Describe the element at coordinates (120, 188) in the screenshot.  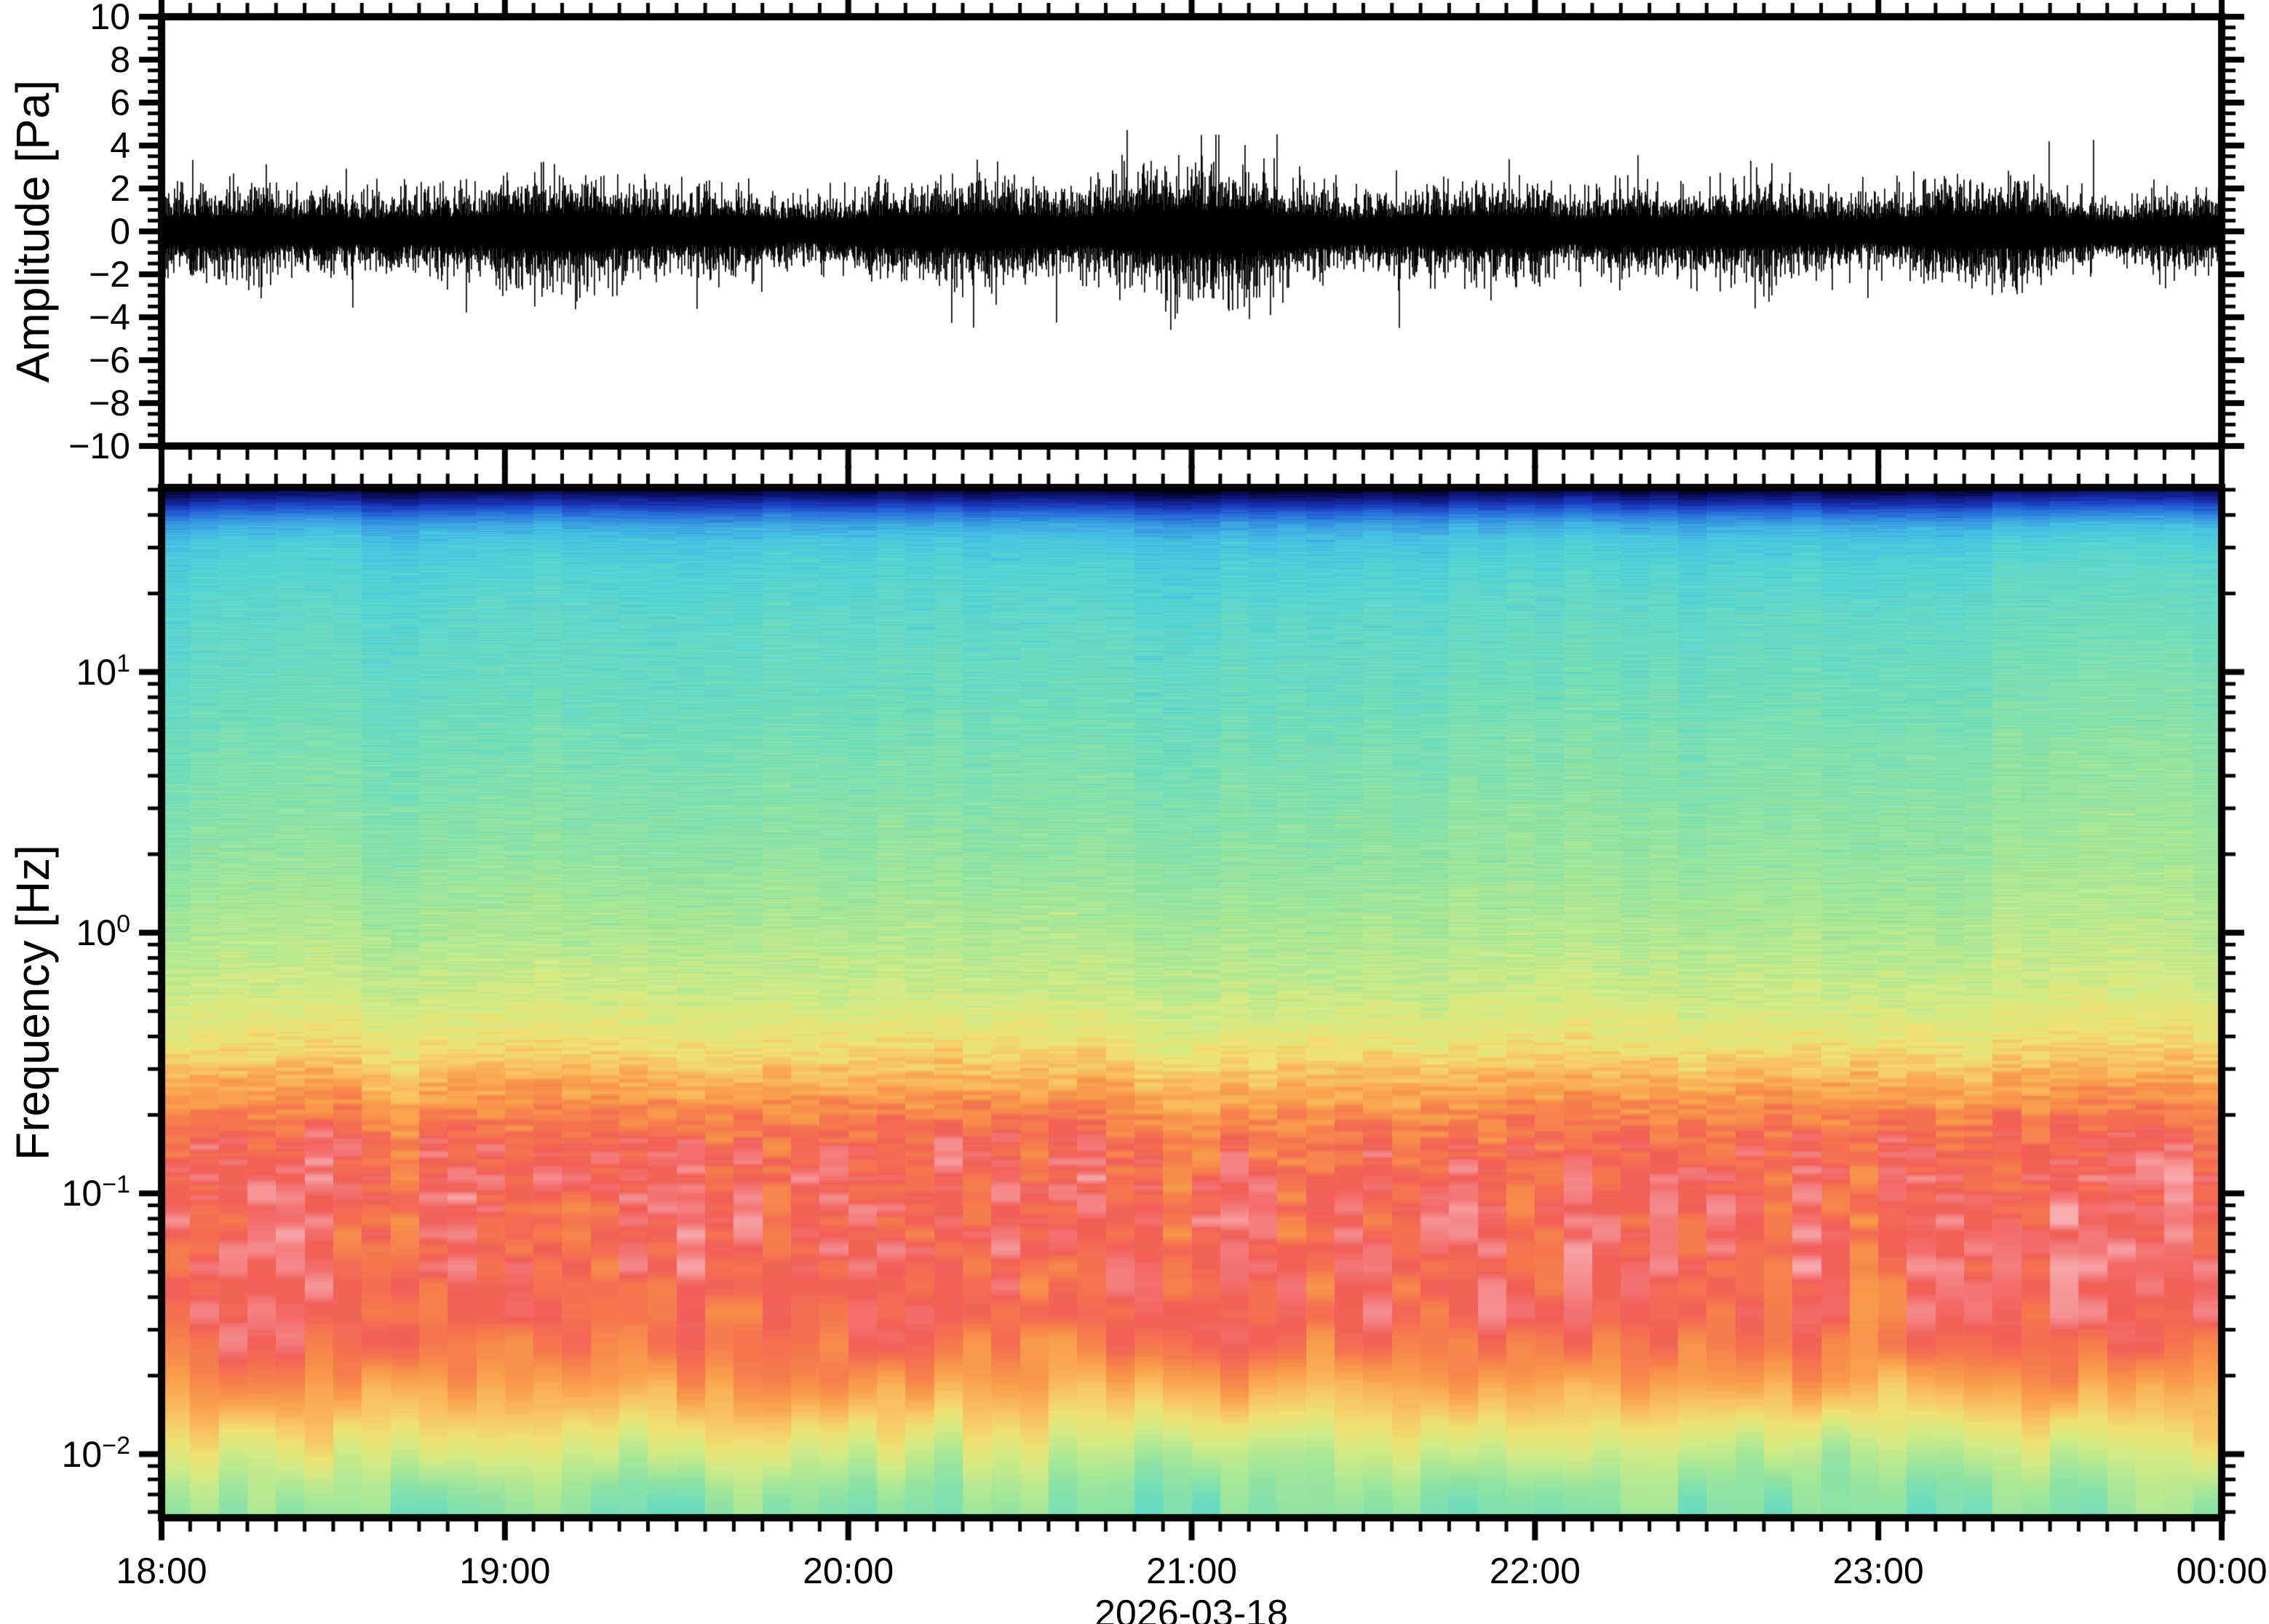
I see `amplitude-tick-label: 2` at that location.